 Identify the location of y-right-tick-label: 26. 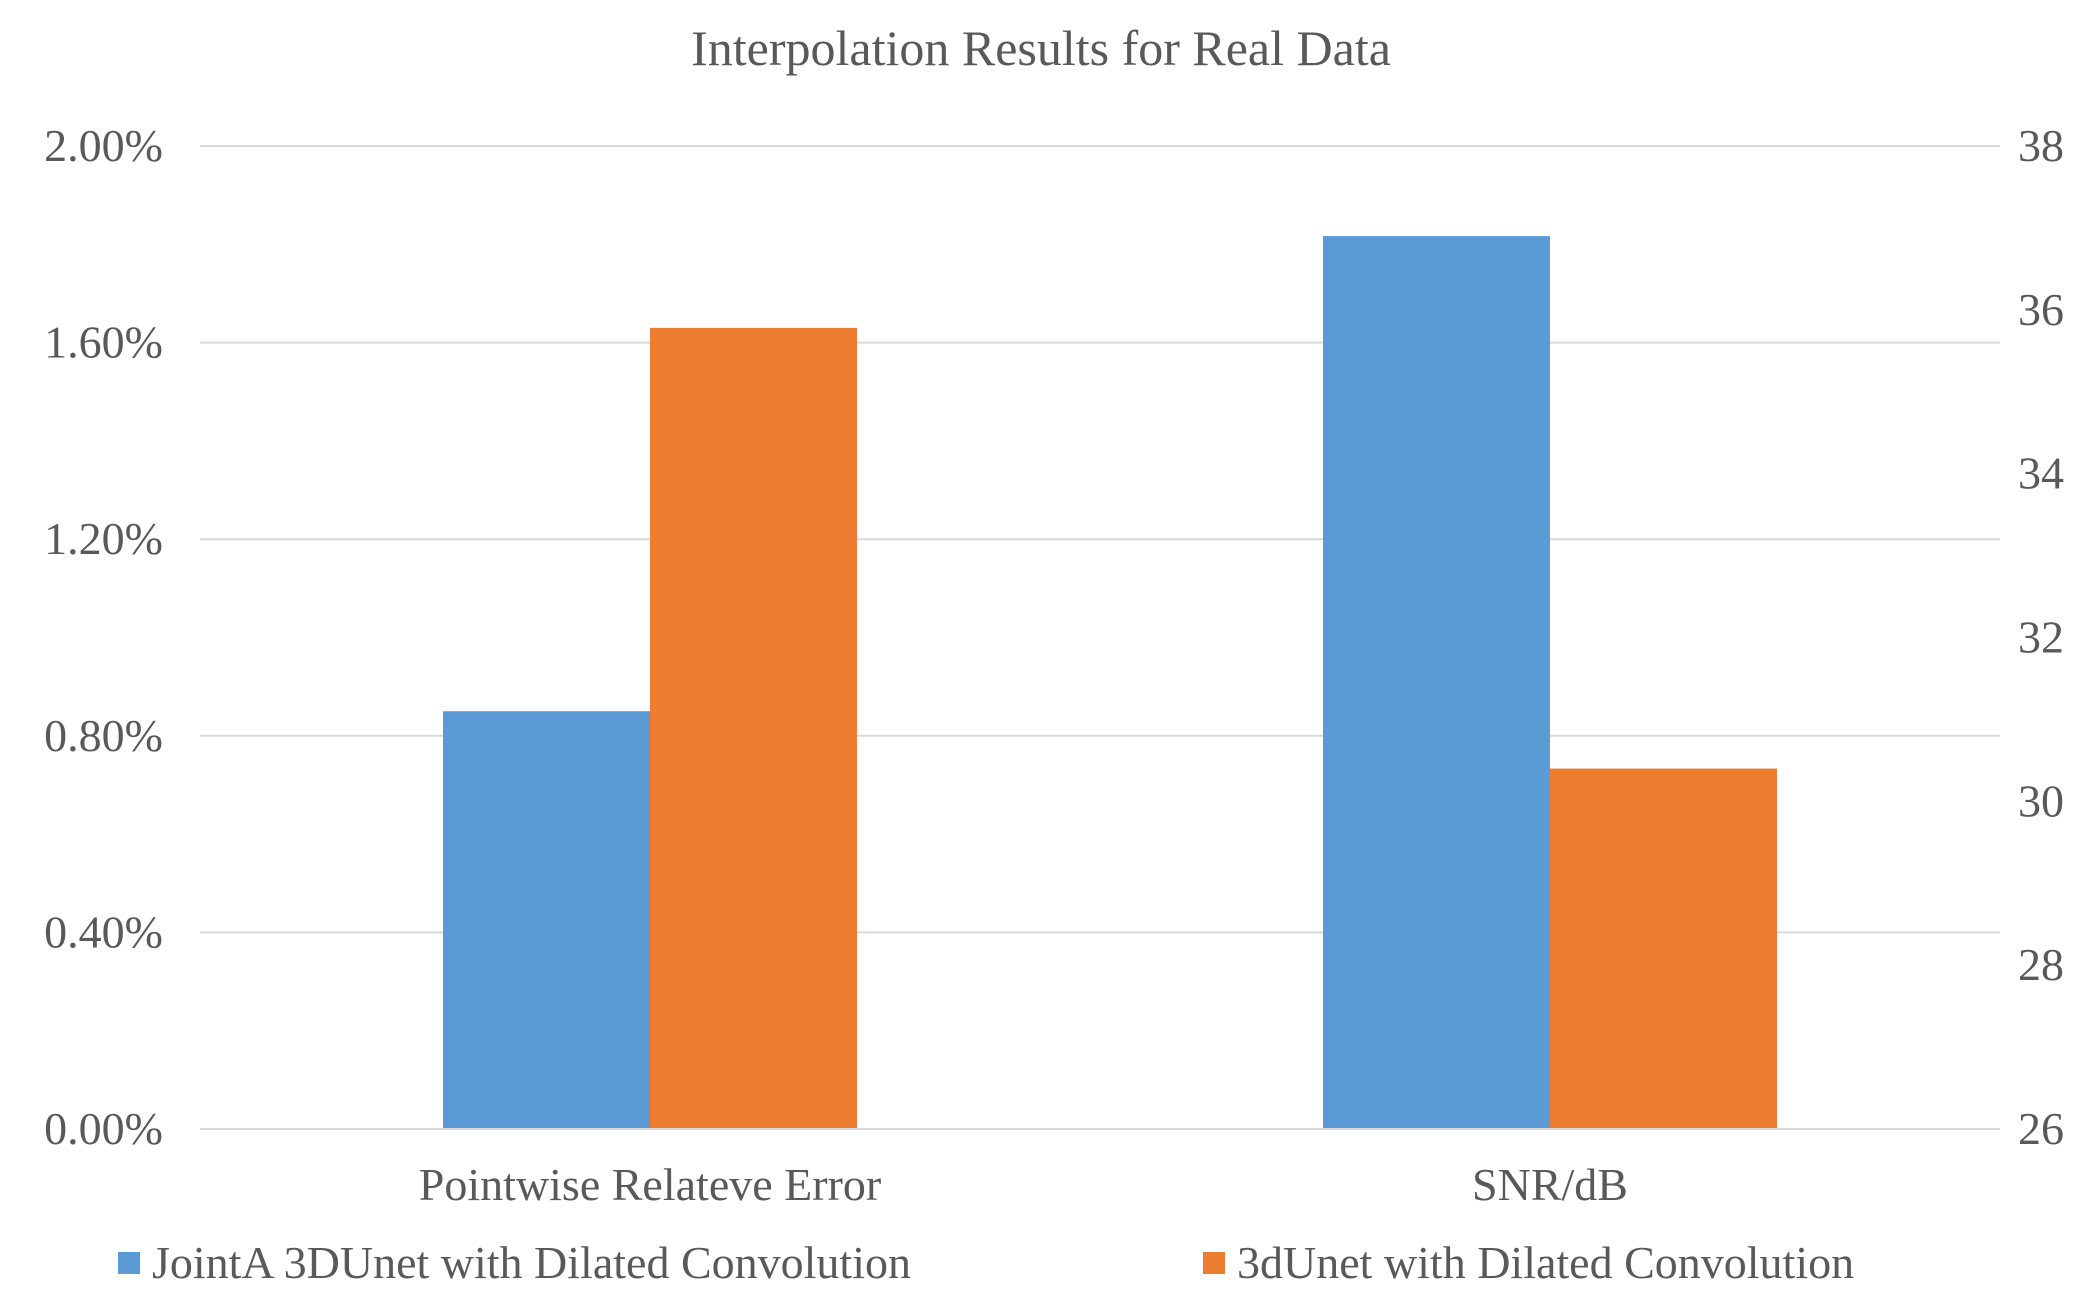
(2041, 1128).